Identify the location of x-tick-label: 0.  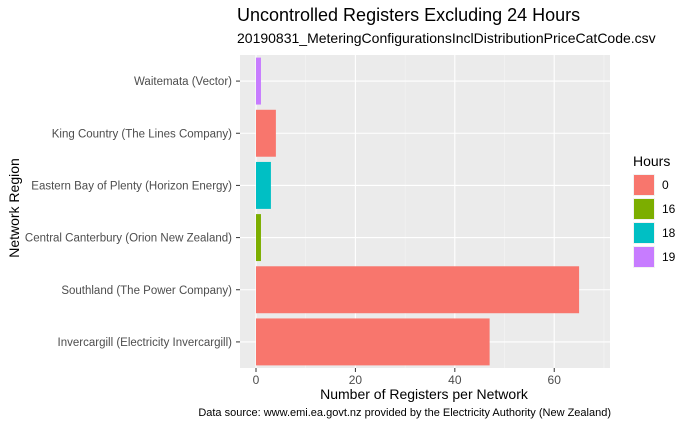
(256, 380).